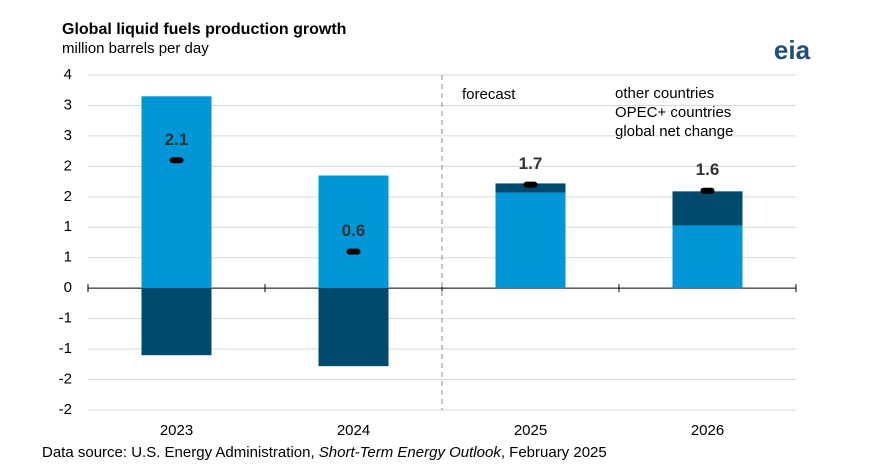 Image resolution: width=872 pixels, height=476 pixels. Describe the element at coordinates (707, 430) in the screenshot. I see `x-tick-label: 2026` at that location.